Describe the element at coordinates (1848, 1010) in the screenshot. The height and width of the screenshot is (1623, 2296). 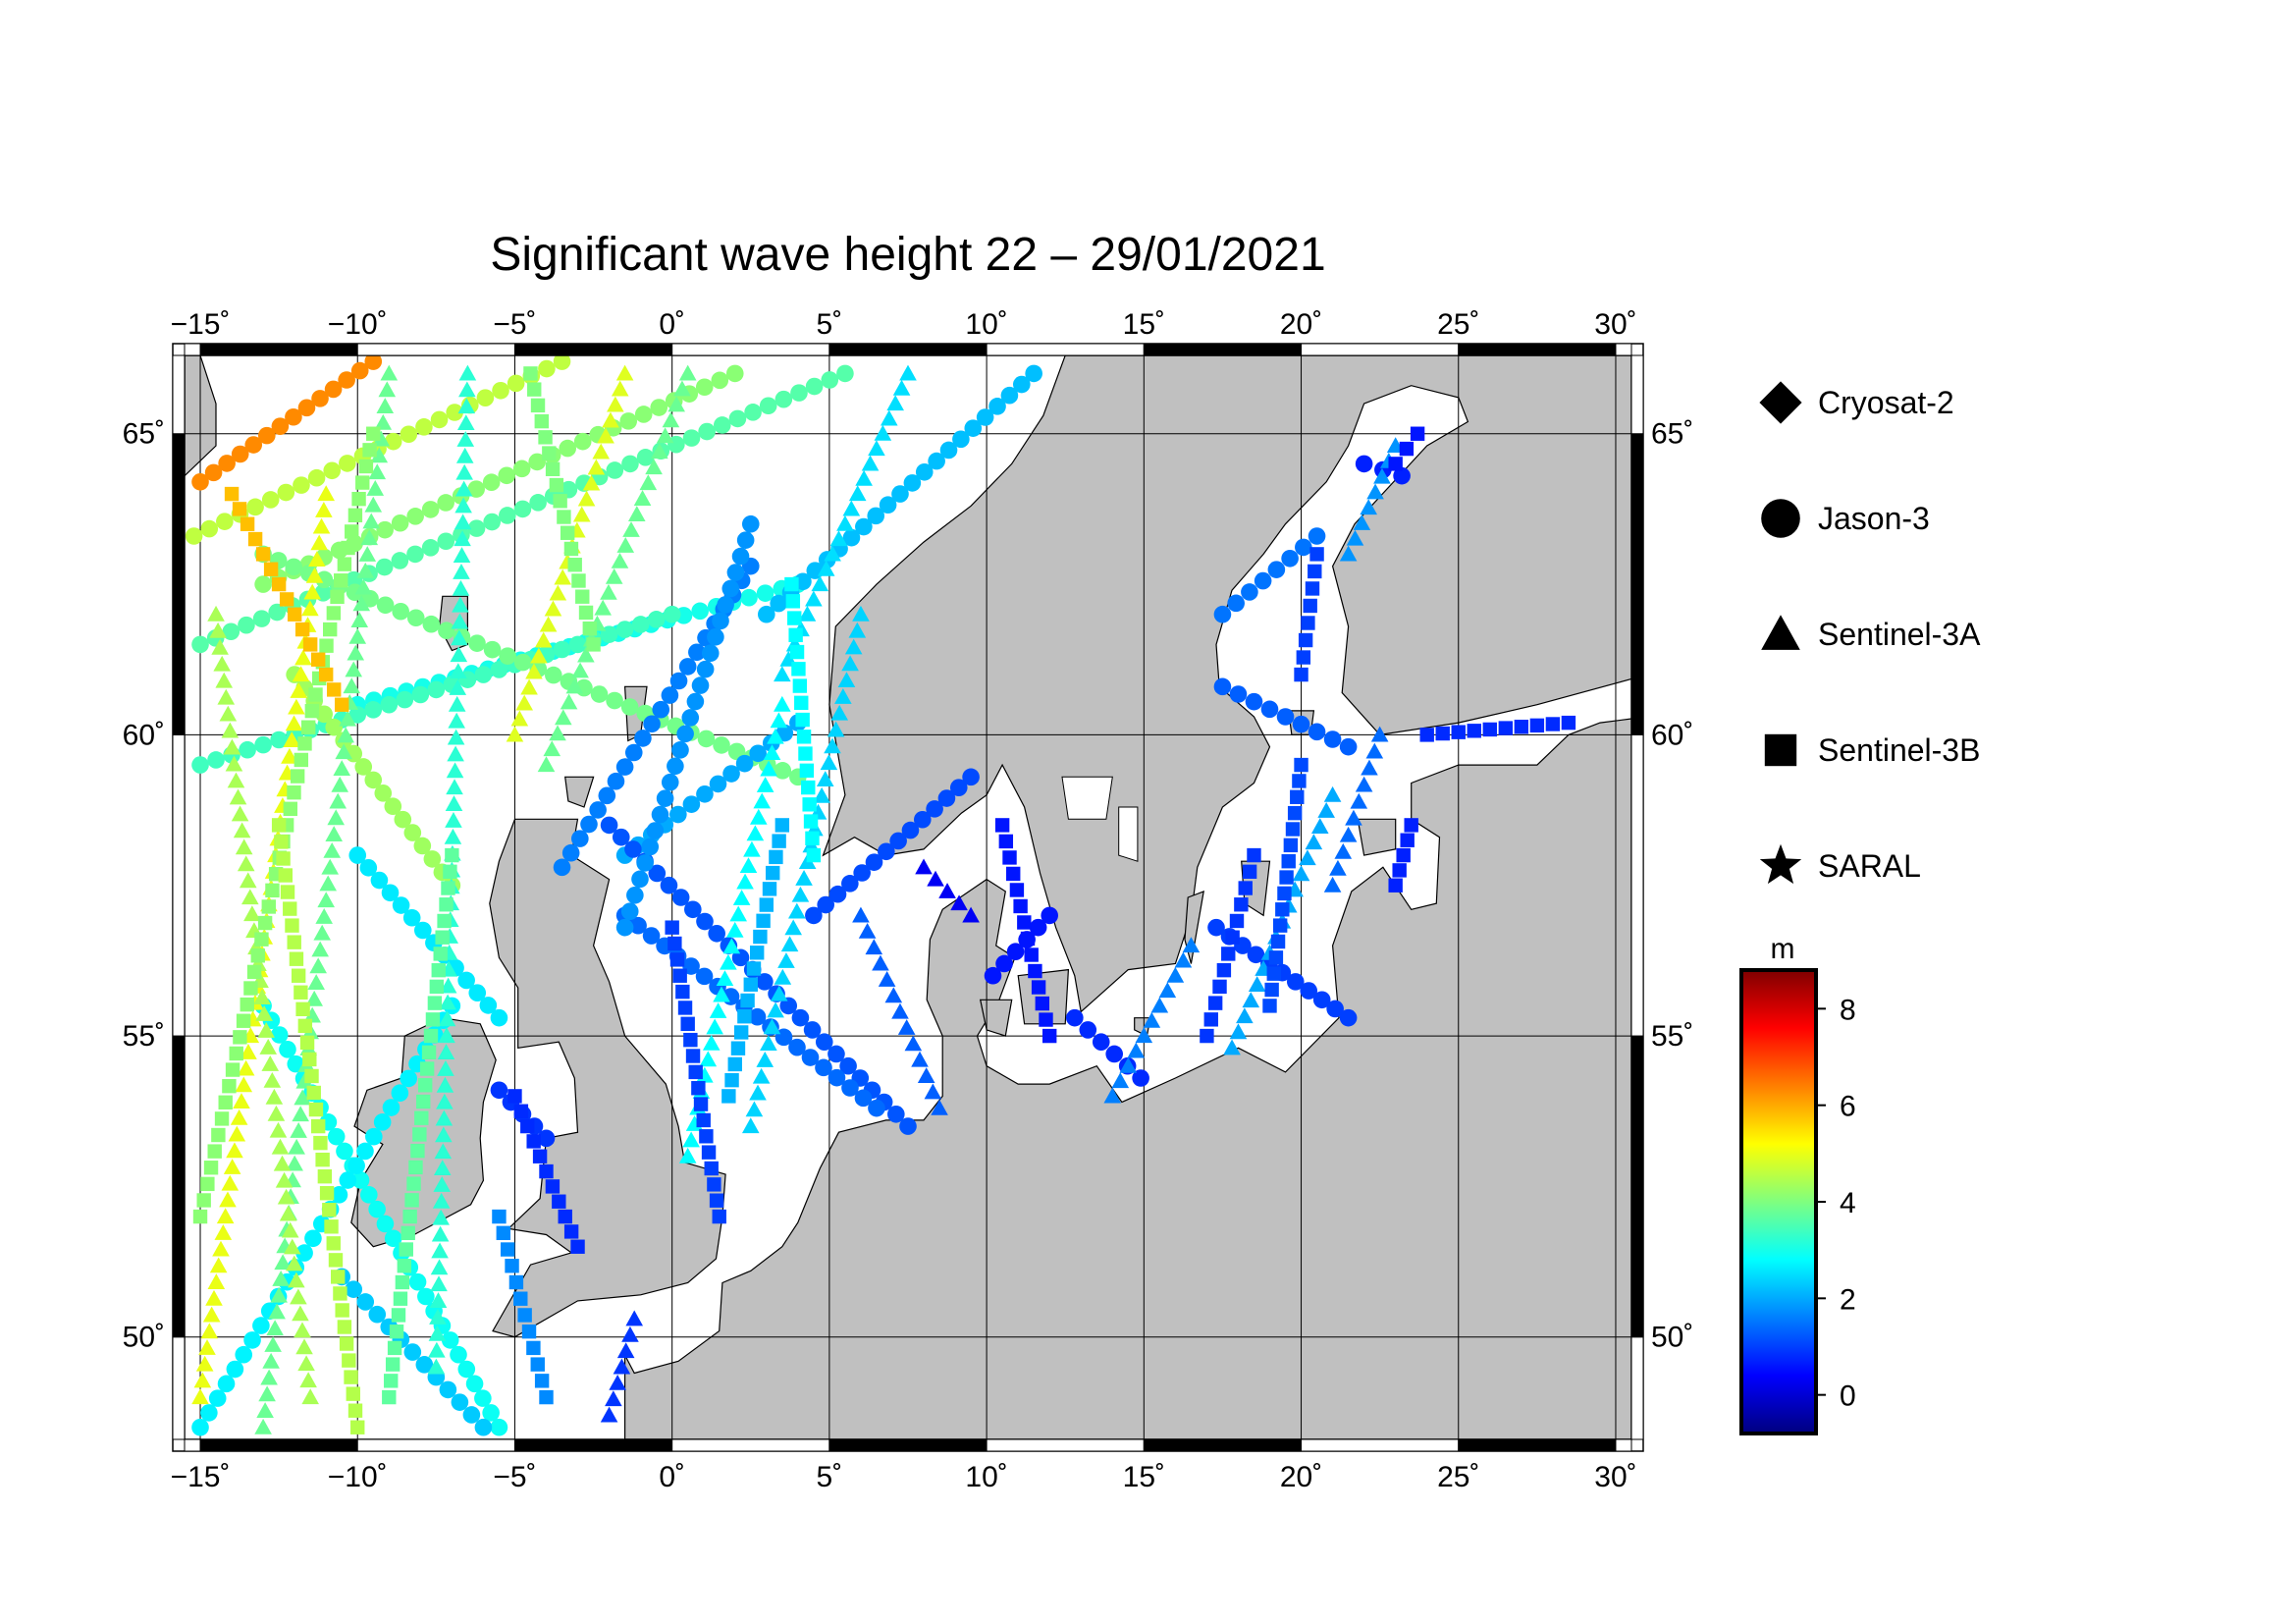
I see `colorbar-tick-label: 8` at that location.